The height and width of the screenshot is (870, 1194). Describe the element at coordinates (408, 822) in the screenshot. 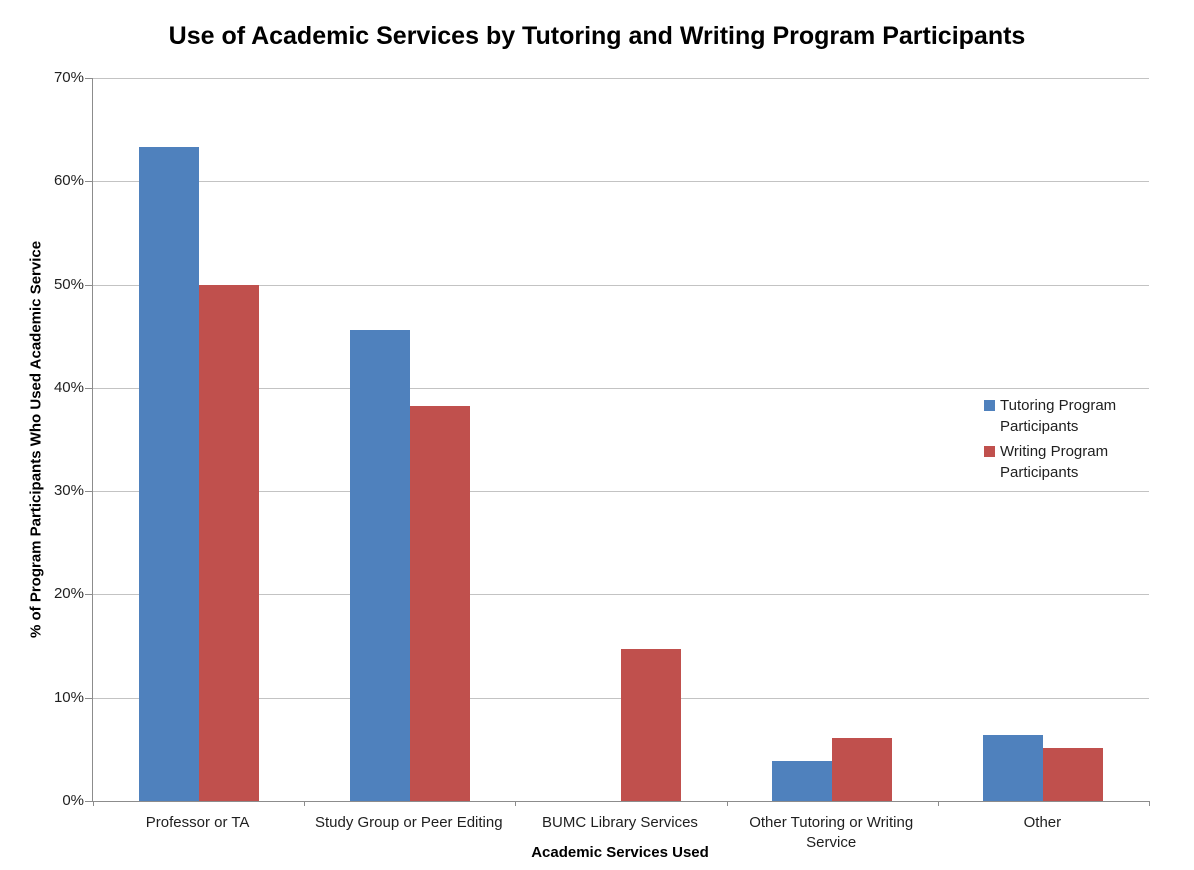

I see `x-category-label-study-group-or-peer-editing: Study Group or Peer Editing` at that location.